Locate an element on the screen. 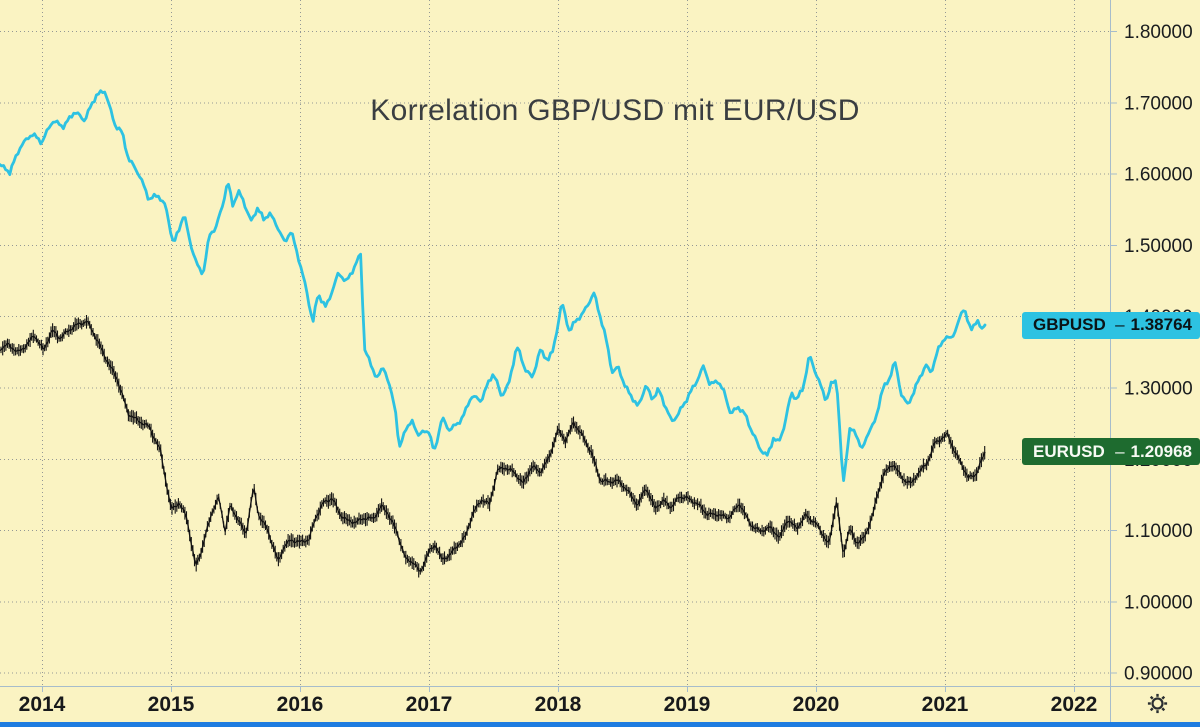 Image resolution: width=1200 pixels, height=727 pixels. chart-title: Korrelation GBP/USD mit EUR/USD is located at coordinates (615, 110).